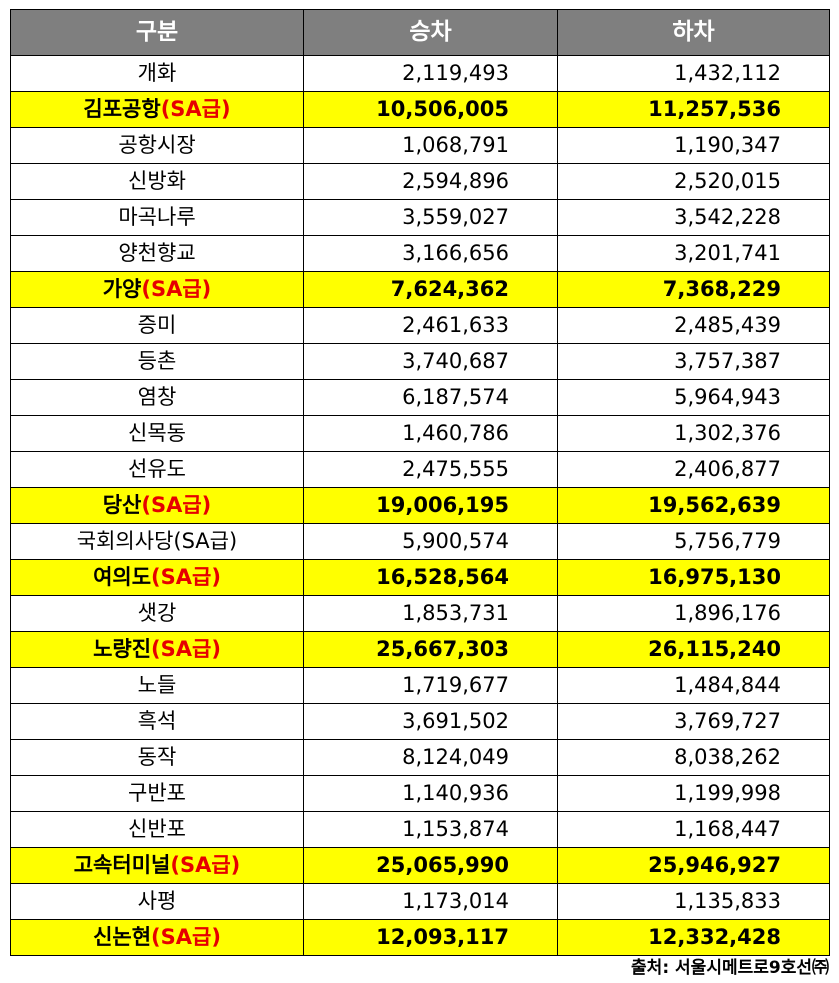  Describe the element at coordinates (693, 757) in the screenshot. I see `alighting-count: 8,038,262` at that location.